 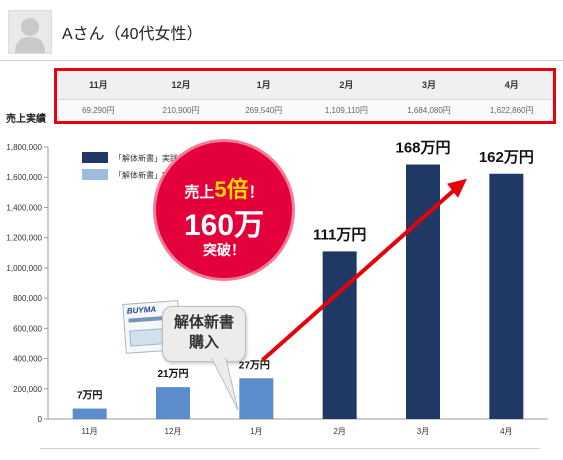 I want to click on purchase-callout-text: 解体新書 購入, so click(x=203, y=332).